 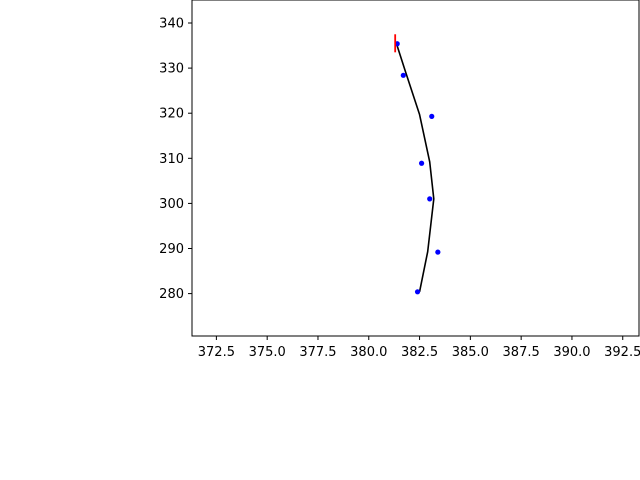 What do you see at coordinates (419, 352) in the screenshot?
I see `x-tick-label: 382.5` at bounding box center [419, 352].